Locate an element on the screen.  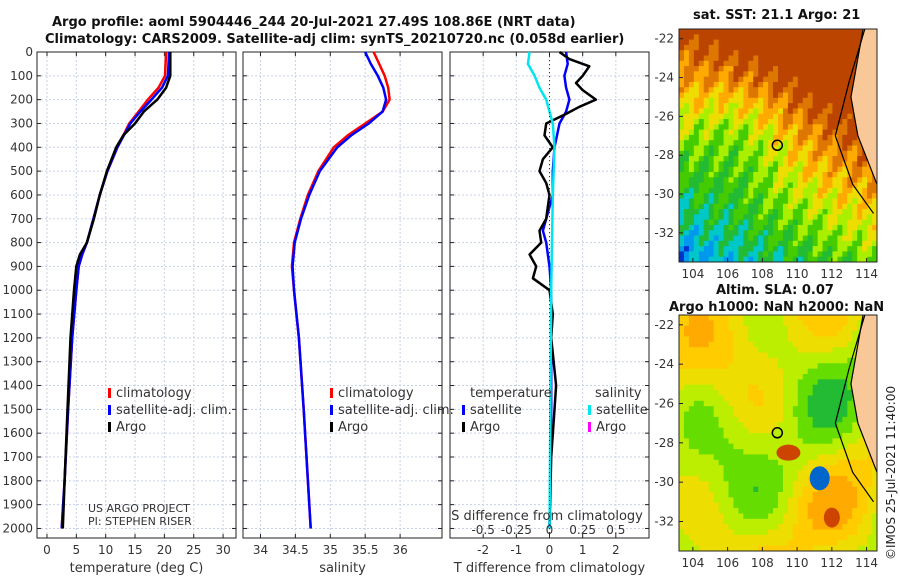
map-y-tick-label: -26 is located at coordinates (664, 404).